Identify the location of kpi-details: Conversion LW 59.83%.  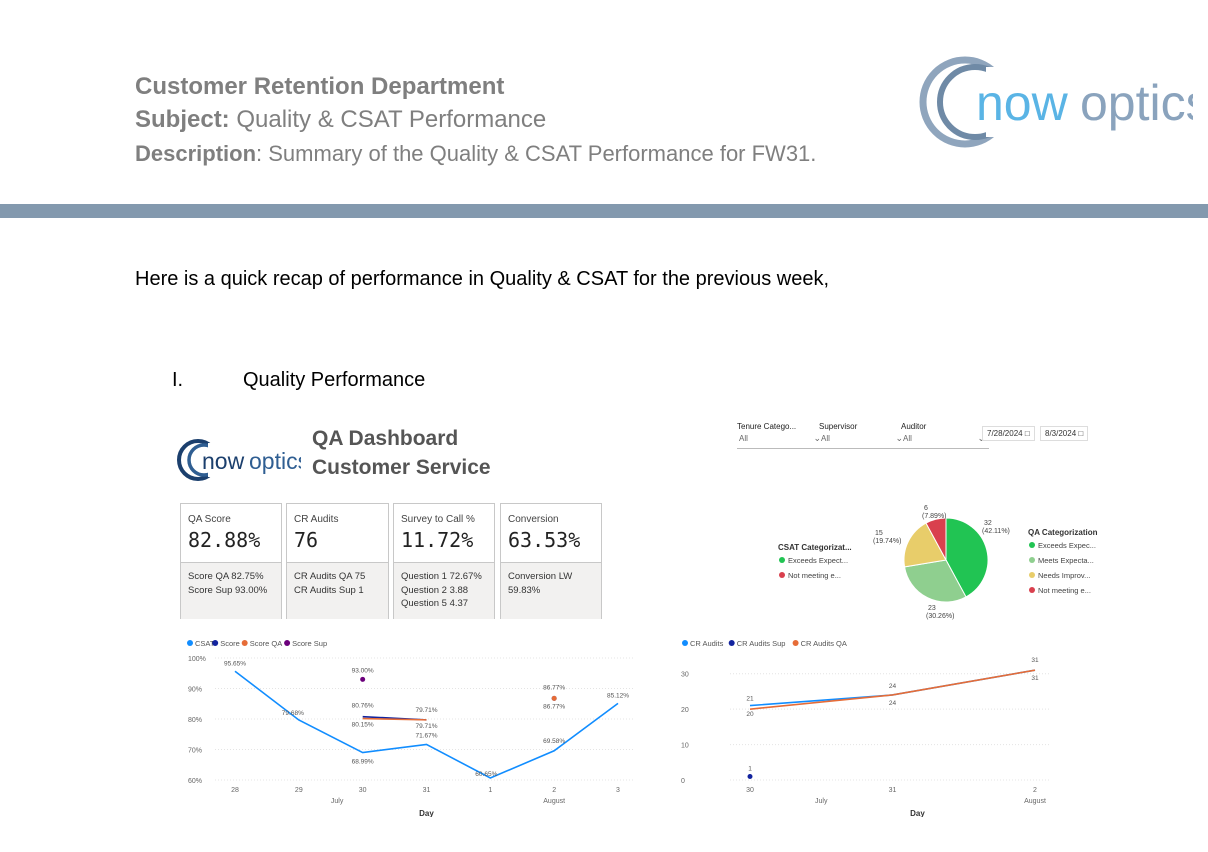
(551, 590).